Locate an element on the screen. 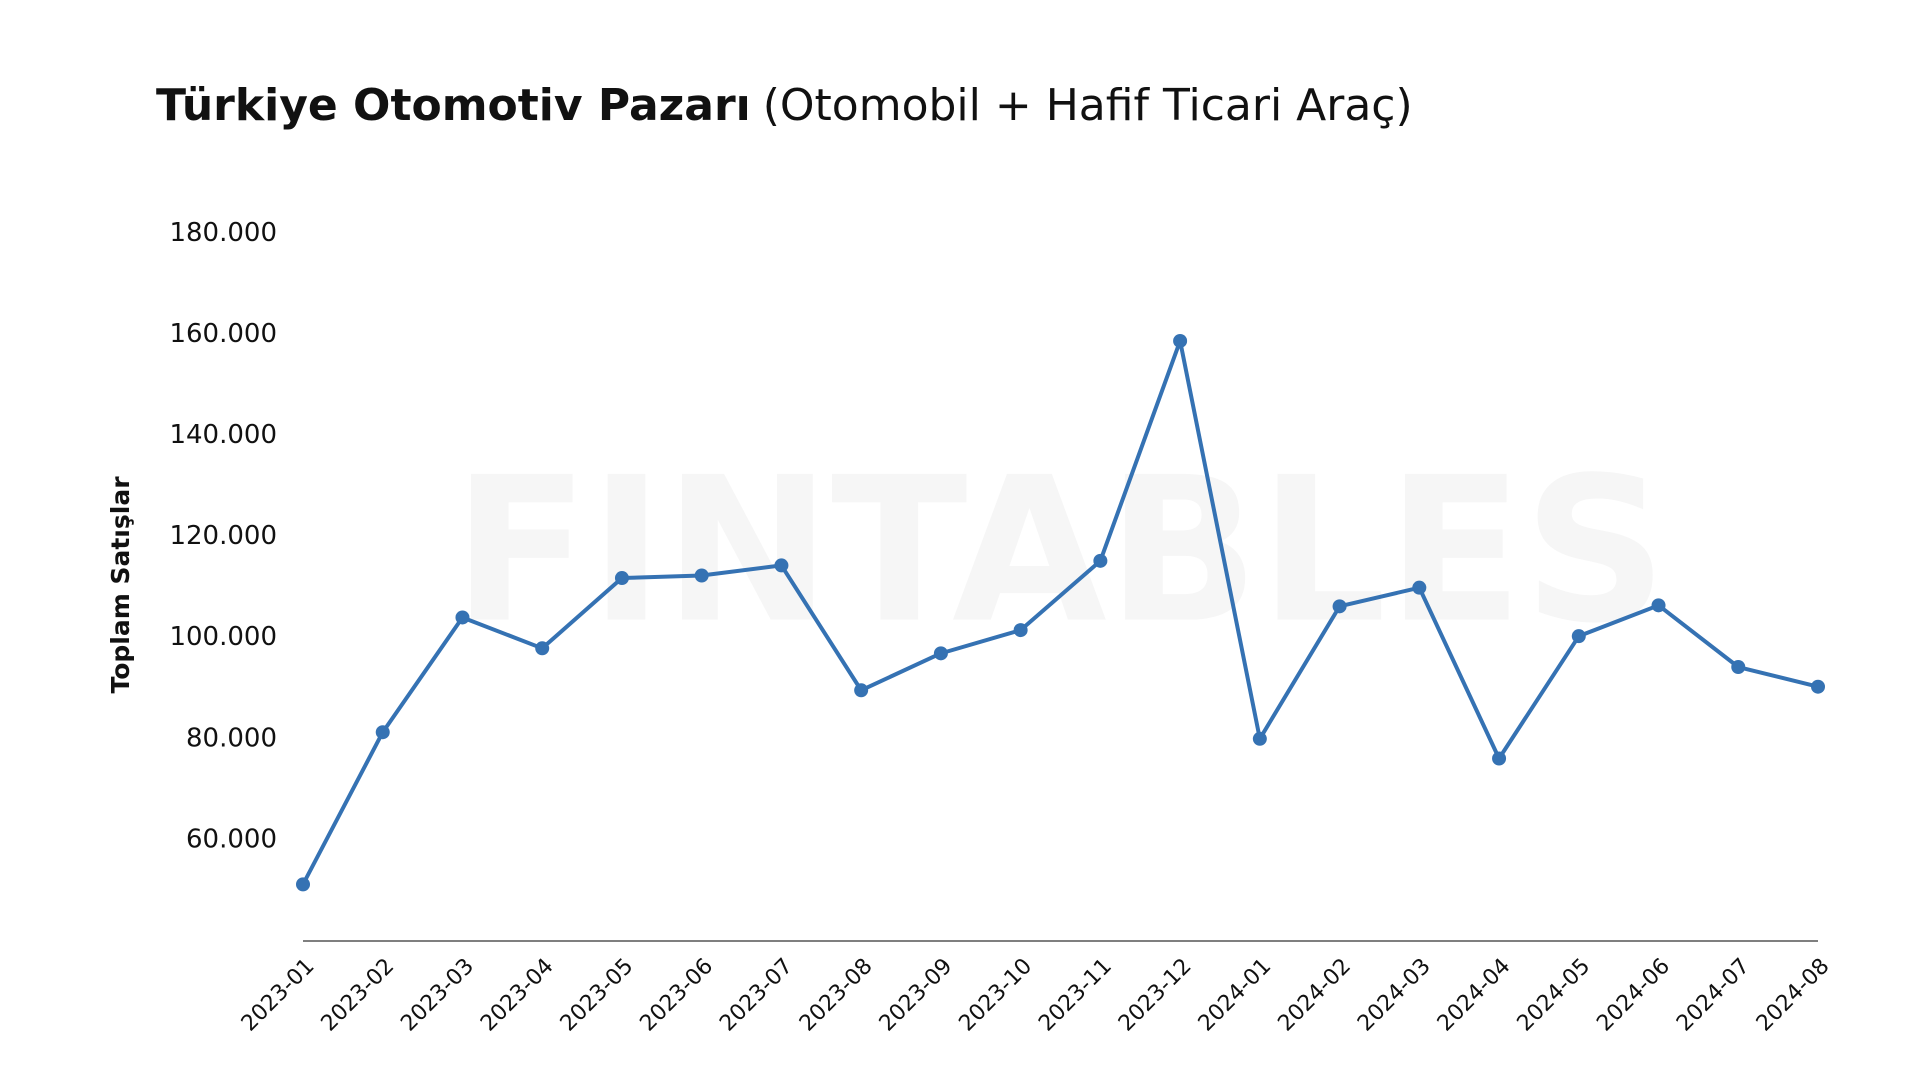 The image size is (1920, 1080). x-tick-label: 2024-07 is located at coordinates (1713, 995).